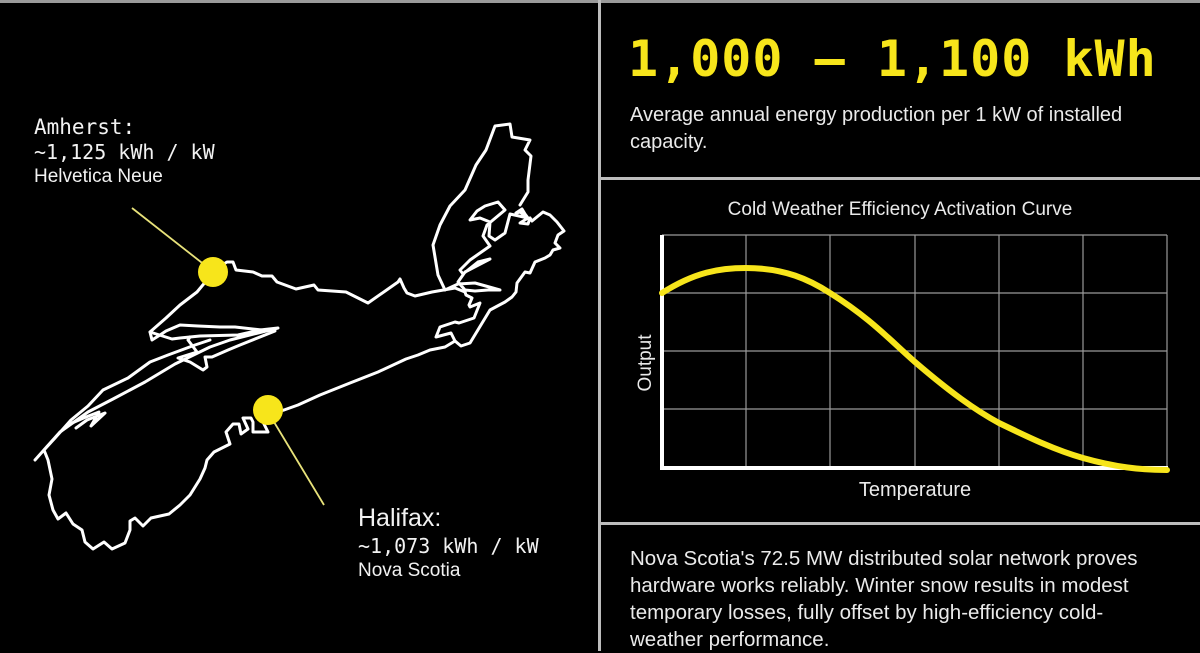 The image size is (1200, 653). What do you see at coordinates (400, 518) in the screenshot?
I see `halifax-city: Halifax:` at bounding box center [400, 518].